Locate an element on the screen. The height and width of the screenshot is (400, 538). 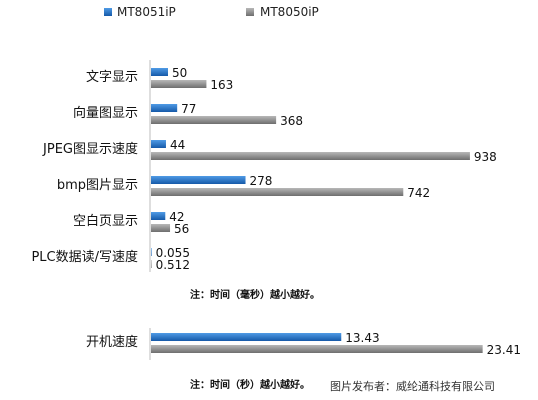
chart1-category-label-3: bmp图片显示 is located at coordinates (97, 185).